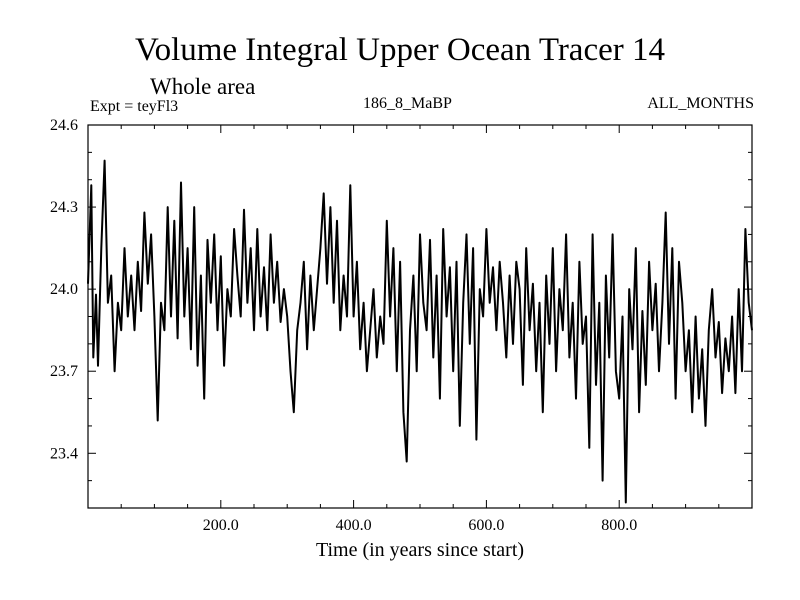  I want to click on y-tick-label: 23.4, so click(64, 453).